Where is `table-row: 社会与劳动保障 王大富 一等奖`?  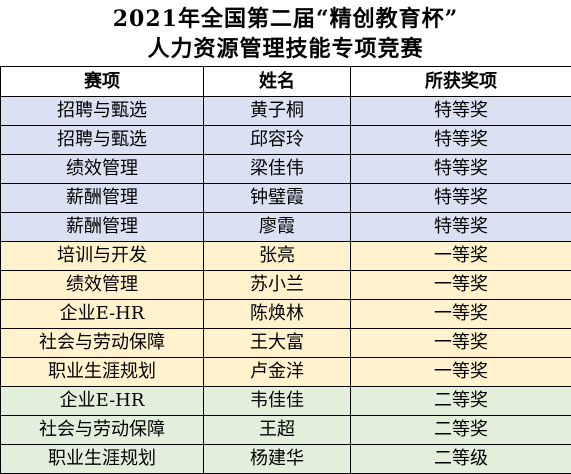 table-row: 社会与劳动保障 王大富 一等奖 is located at coordinates (285, 343).